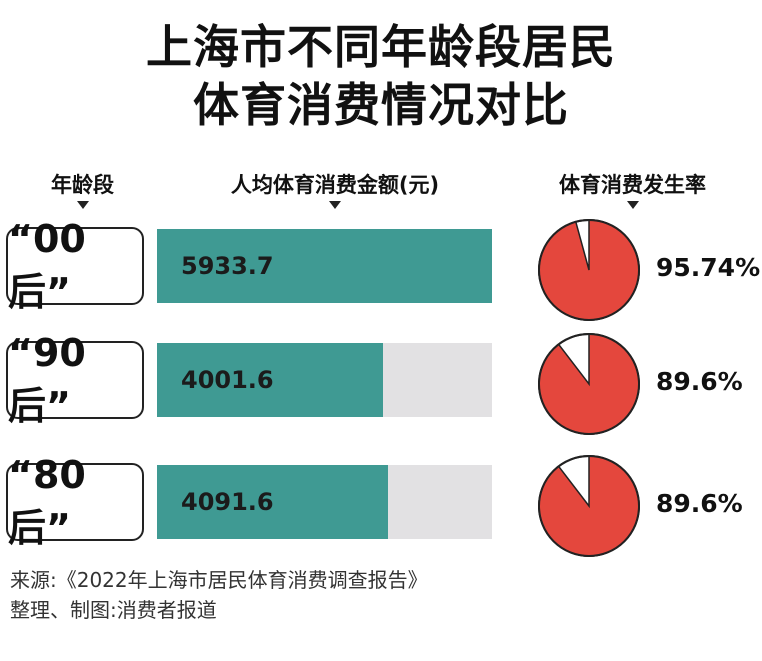 The width and height of the screenshot is (762, 661). I want to click on bar-track-1: 4001.6, so click(324, 380).